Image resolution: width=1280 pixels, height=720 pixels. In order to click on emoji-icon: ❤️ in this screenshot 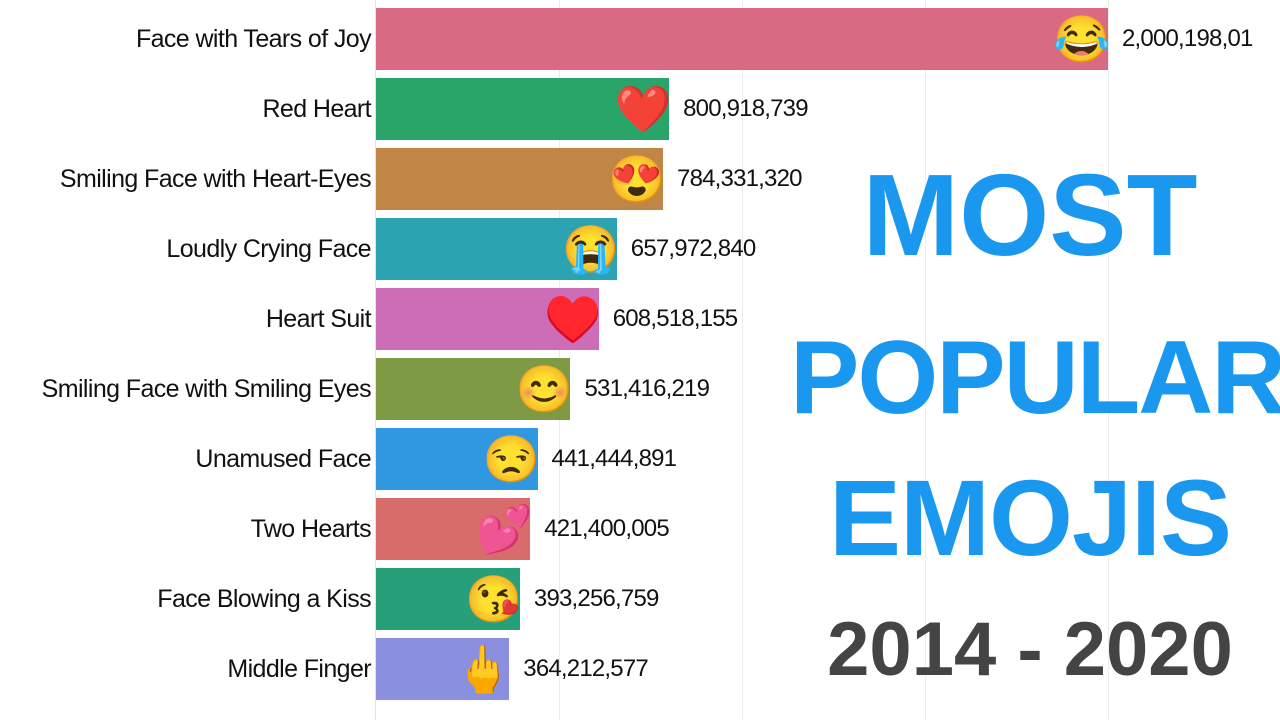, I will do `click(643, 109)`.